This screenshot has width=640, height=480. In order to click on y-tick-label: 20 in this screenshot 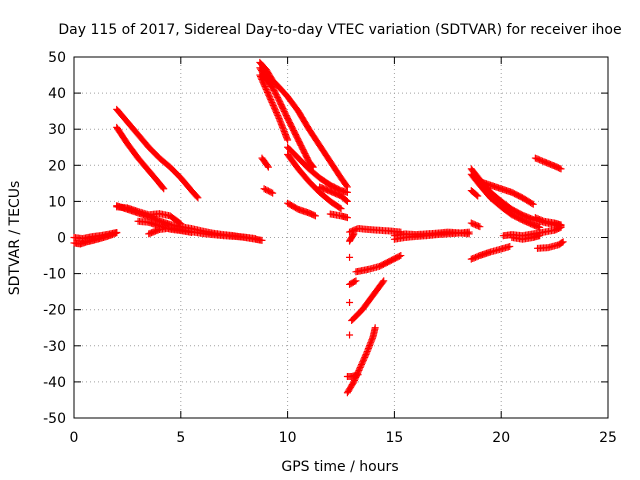, I will do `click(57, 166)`.